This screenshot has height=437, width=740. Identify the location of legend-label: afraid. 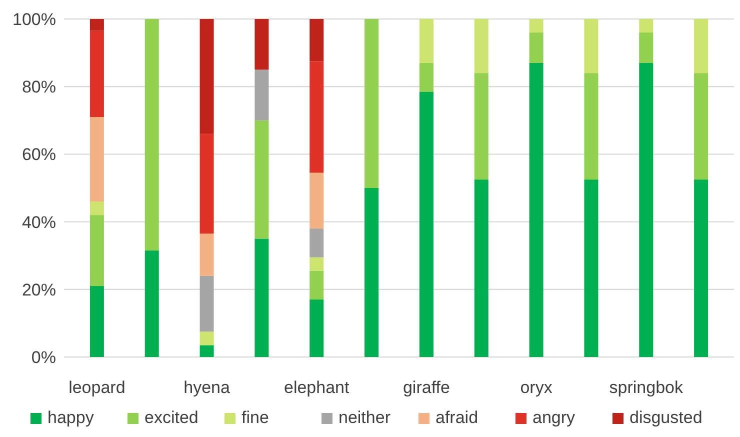
(457, 417).